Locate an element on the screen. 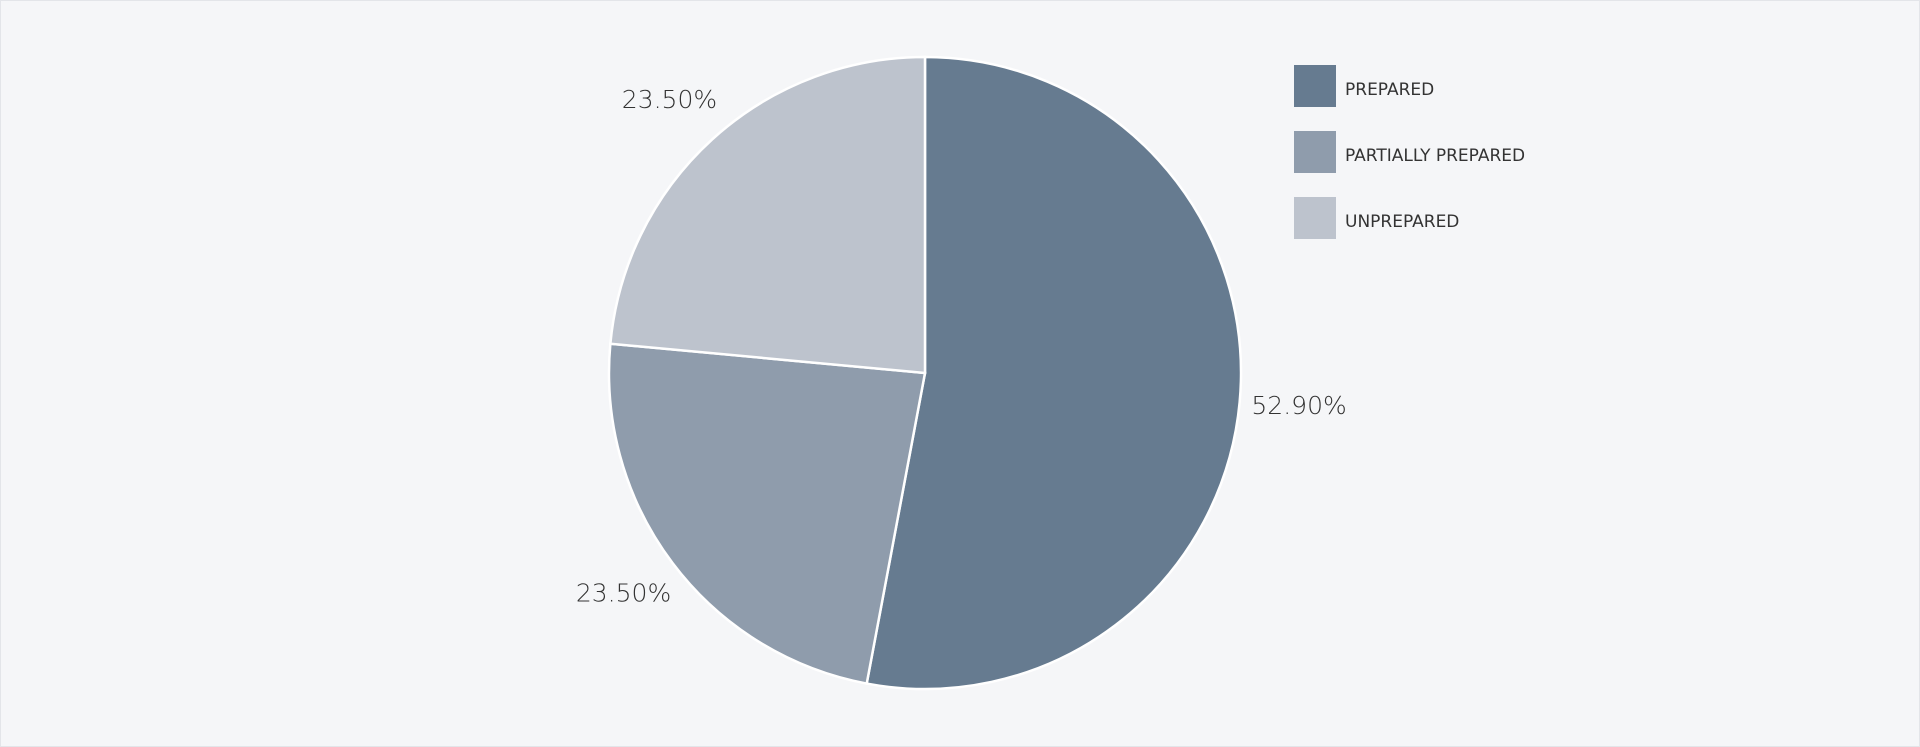 The image size is (1920, 747). value-label: 52.90% is located at coordinates (1298, 405).